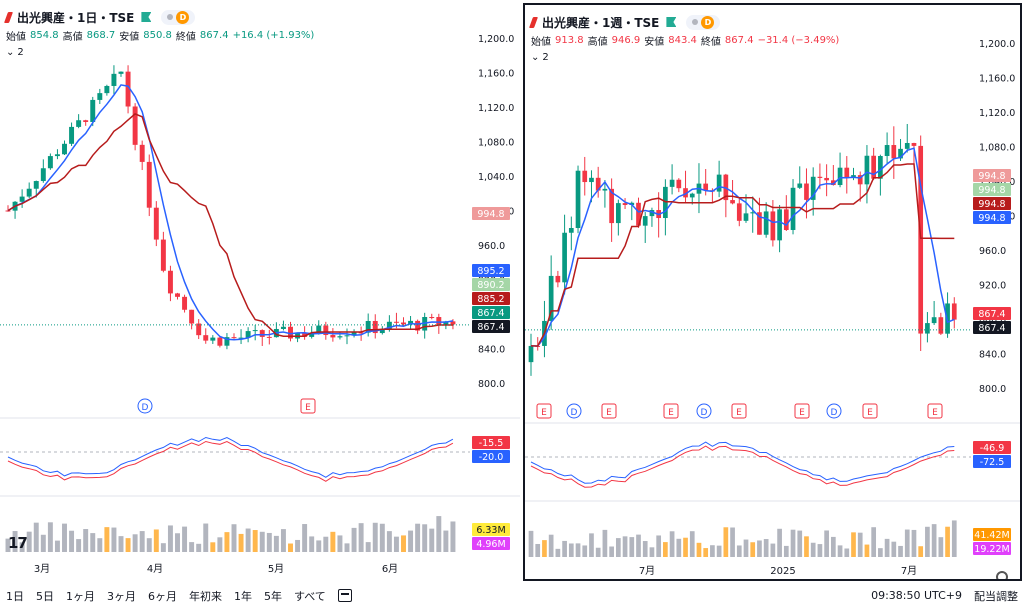  Describe the element at coordinates (45, 596) in the screenshot. I see `range-5d: 5日` at that location.